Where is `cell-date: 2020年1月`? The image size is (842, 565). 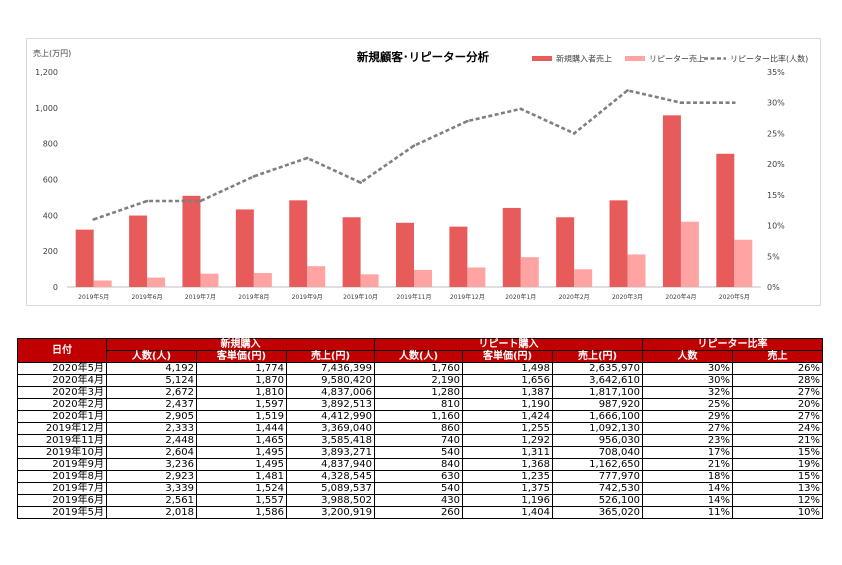 cell-date: 2020年1月 is located at coordinates (62, 416).